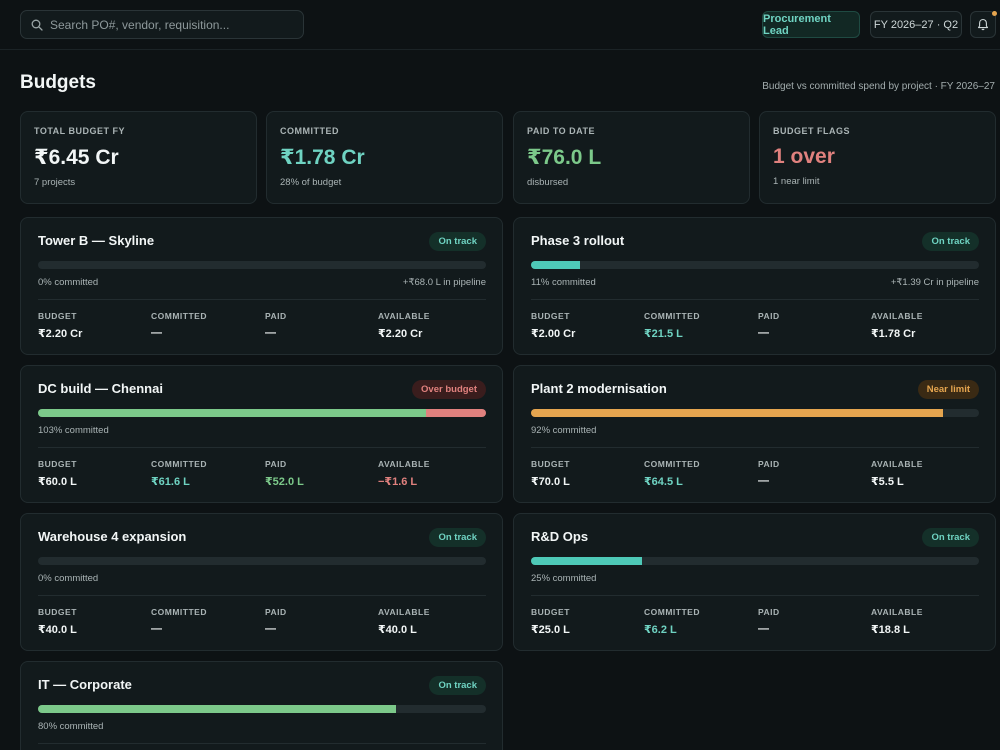 This screenshot has height=750, width=1000. I want to click on kpi-sub: 1 near limit, so click(796, 181).